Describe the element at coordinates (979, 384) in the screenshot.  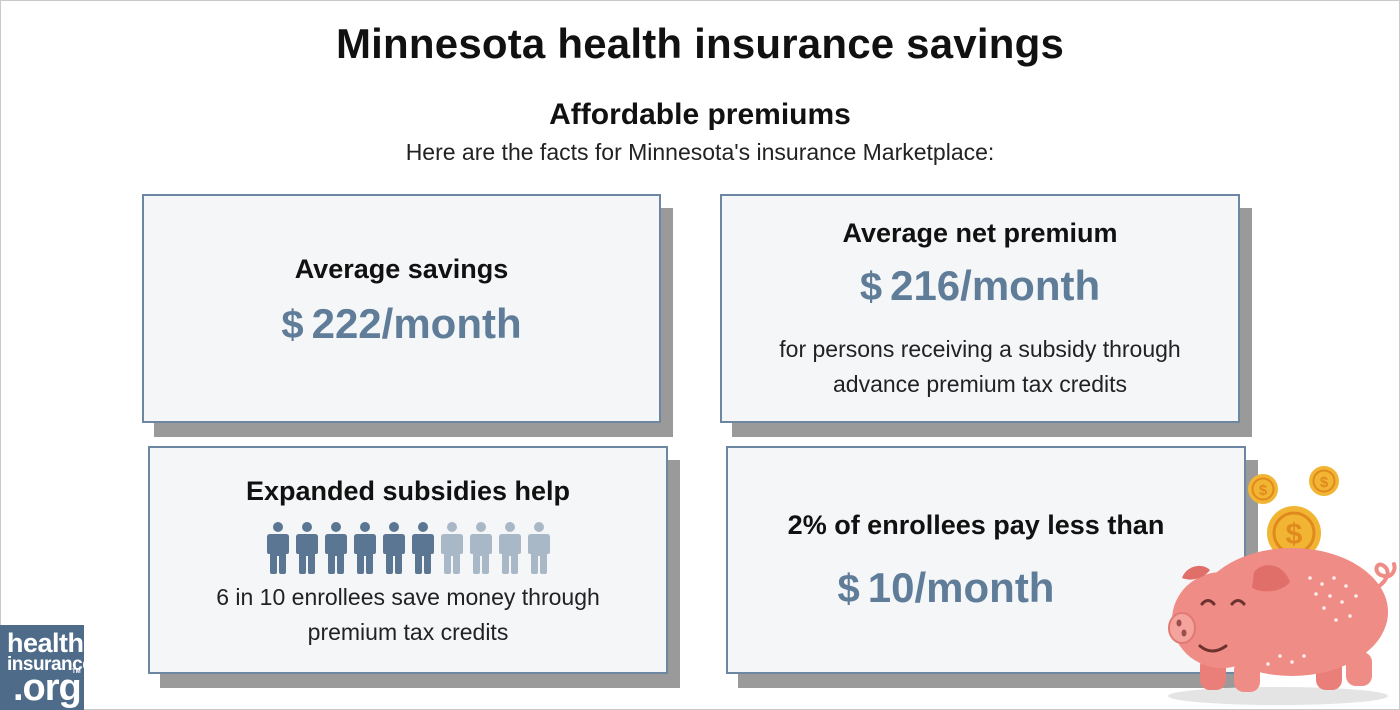
I see `note-line: advance premium tax credits` at that location.